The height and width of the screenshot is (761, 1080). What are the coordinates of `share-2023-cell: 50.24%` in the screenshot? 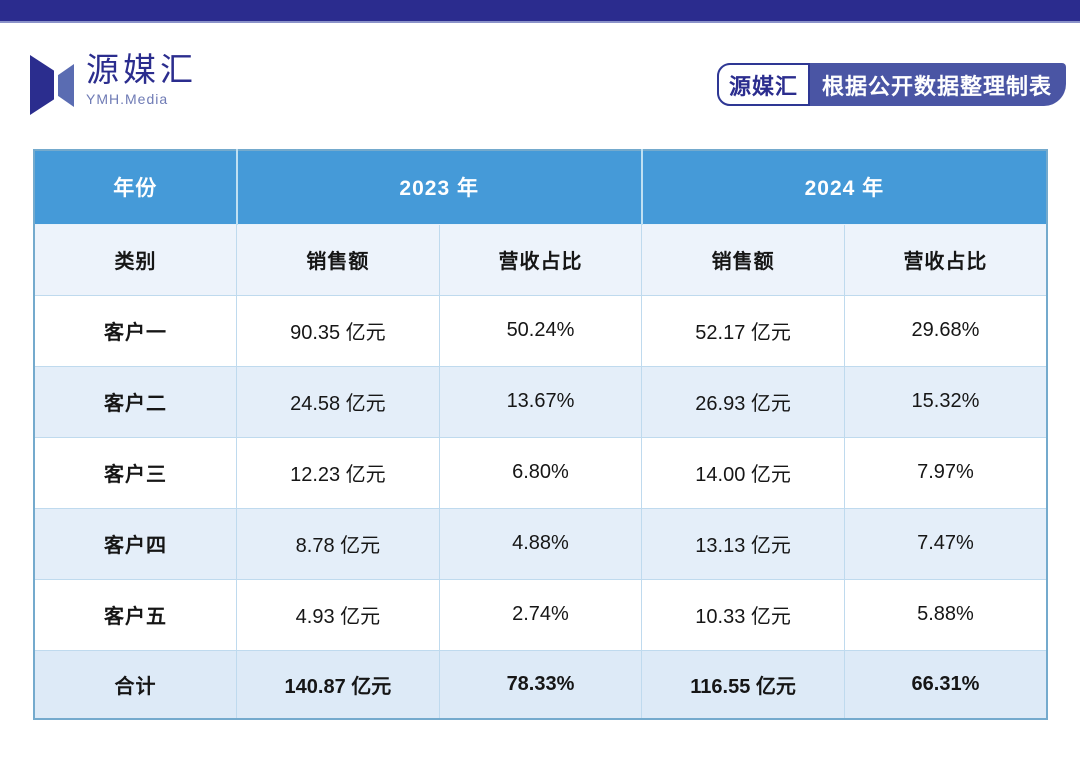 It's located at (540, 330).